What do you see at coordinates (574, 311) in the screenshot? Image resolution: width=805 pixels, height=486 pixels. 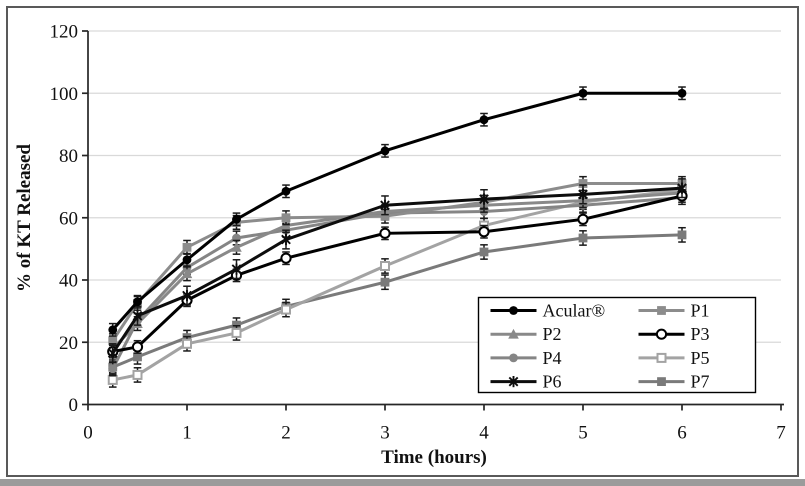 I see `legend-label: Acular®` at bounding box center [574, 311].